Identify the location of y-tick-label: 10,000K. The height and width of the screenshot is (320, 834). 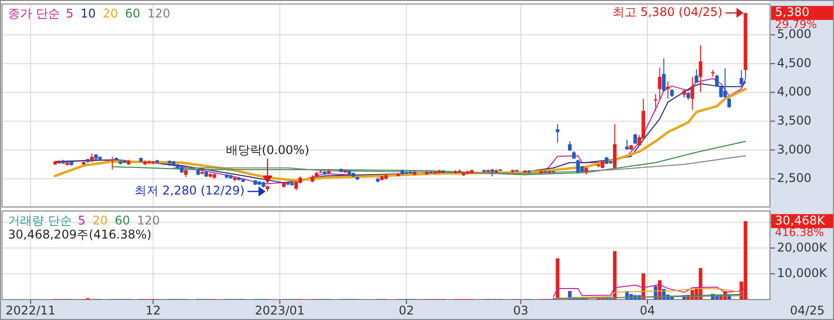
(802, 273).